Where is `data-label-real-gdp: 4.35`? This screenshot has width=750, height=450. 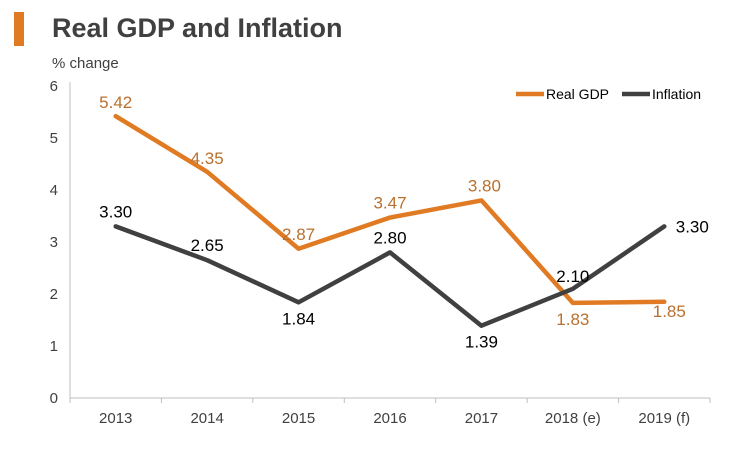 data-label-real-gdp: 4.35 is located at coordinates (207, 158).